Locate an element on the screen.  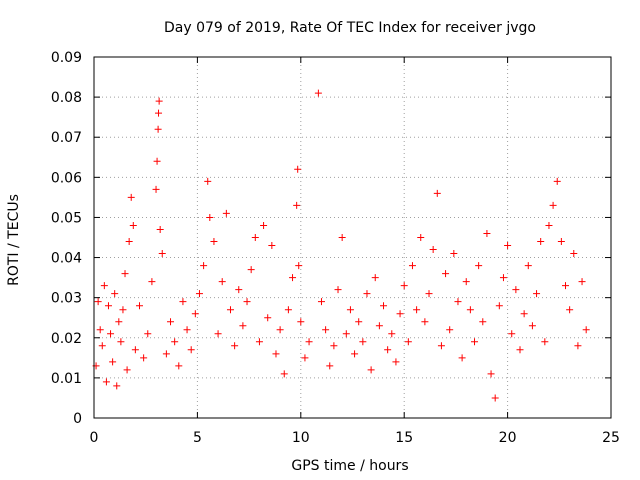
y-tick-label: 0.04 is located at coordinates (66, 259).